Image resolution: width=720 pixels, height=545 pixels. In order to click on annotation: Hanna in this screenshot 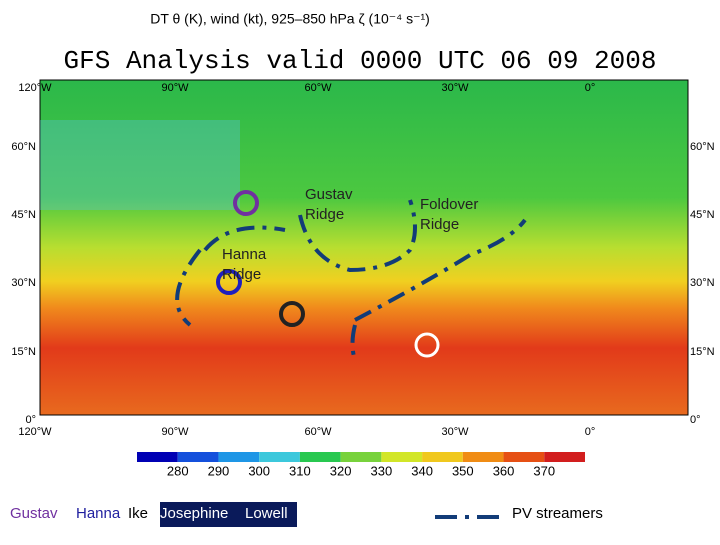, I will do `click(244, 254)`.